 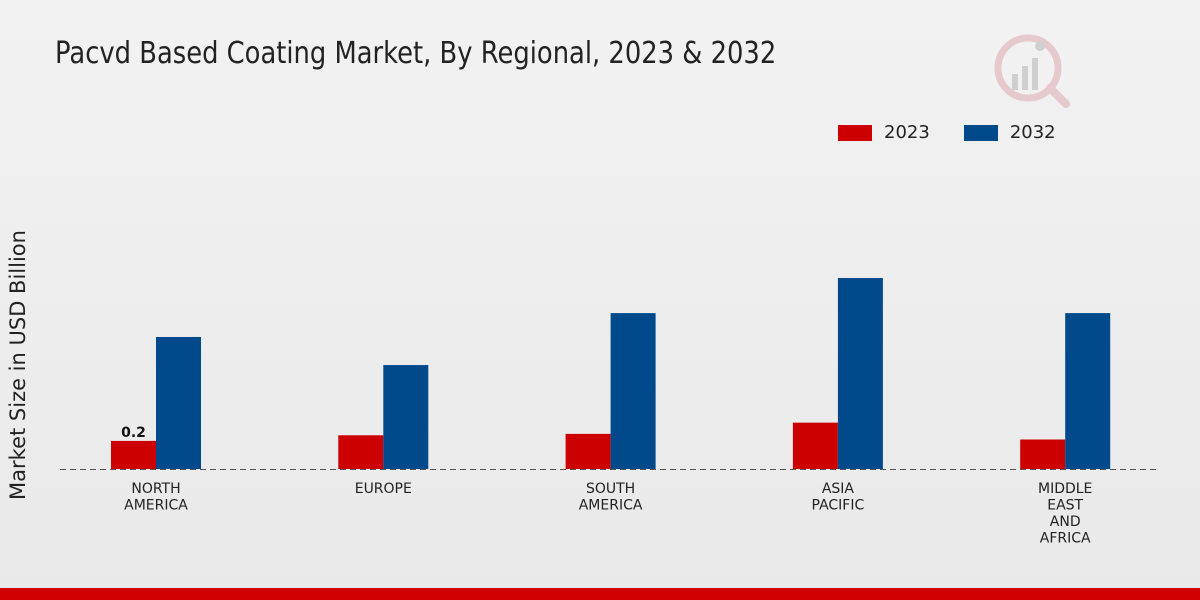 I want to click on legend-item-2032: 2032, so click(x=1009, y=132).